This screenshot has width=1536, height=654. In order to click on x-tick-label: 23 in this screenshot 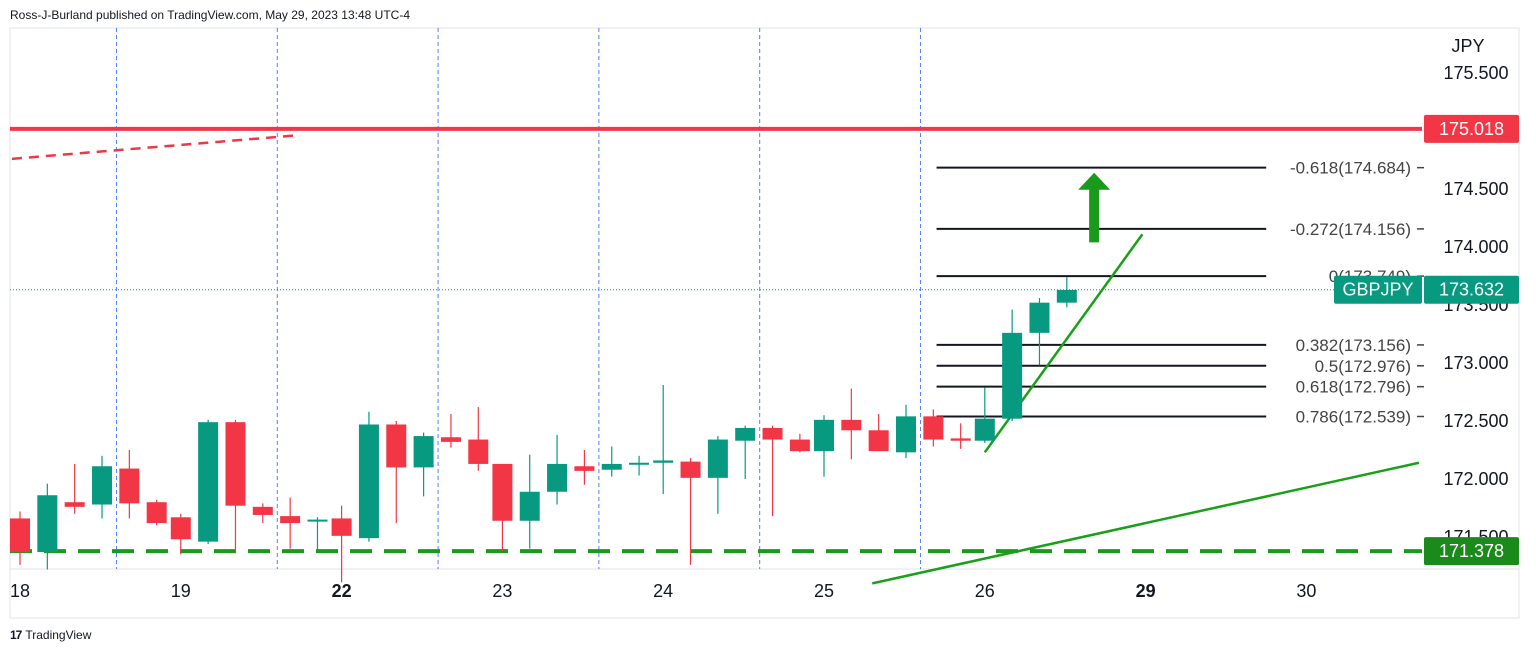, I will do `click(502, 591)`.